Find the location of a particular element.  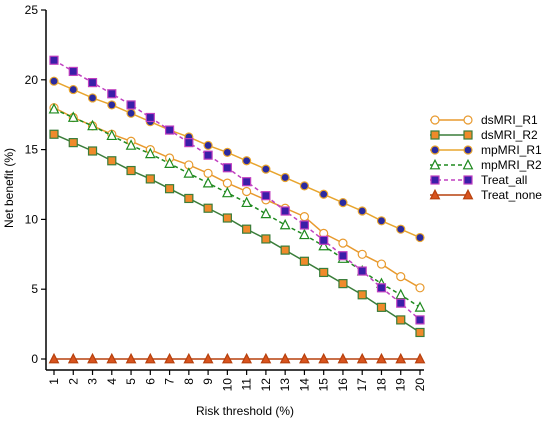

x-tick-label: 2 is located at coordinates (73, 381).